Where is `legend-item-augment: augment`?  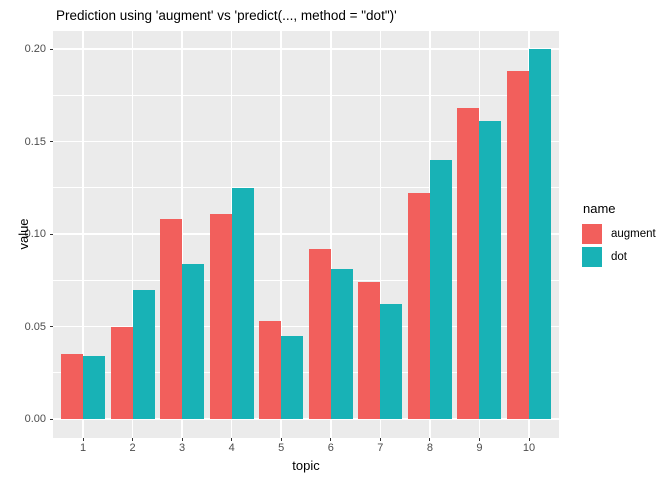 legend-item-augment: augment is located at coordinates (626, 234).